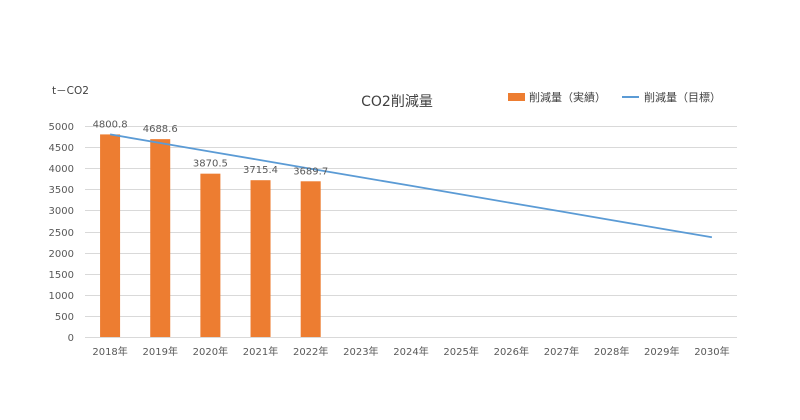 This screenshot has width=800, height=420. Describe the element at coordinates (516, 97) in the screenshot. I see `legend-swatch-actual` at that location.